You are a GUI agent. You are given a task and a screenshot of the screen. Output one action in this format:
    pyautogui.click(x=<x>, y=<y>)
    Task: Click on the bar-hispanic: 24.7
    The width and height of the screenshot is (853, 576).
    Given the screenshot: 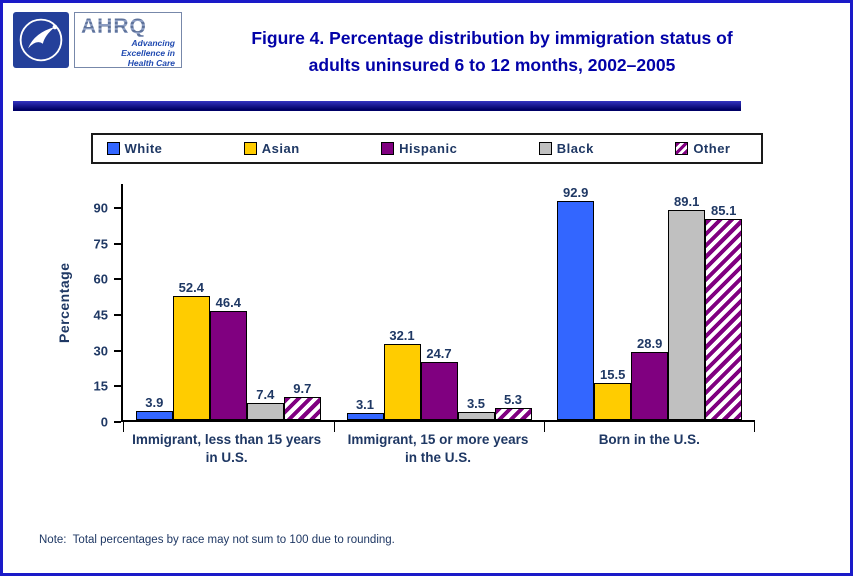 What is the action you would take?
    pyautogui.click(x=439, y=302)
    